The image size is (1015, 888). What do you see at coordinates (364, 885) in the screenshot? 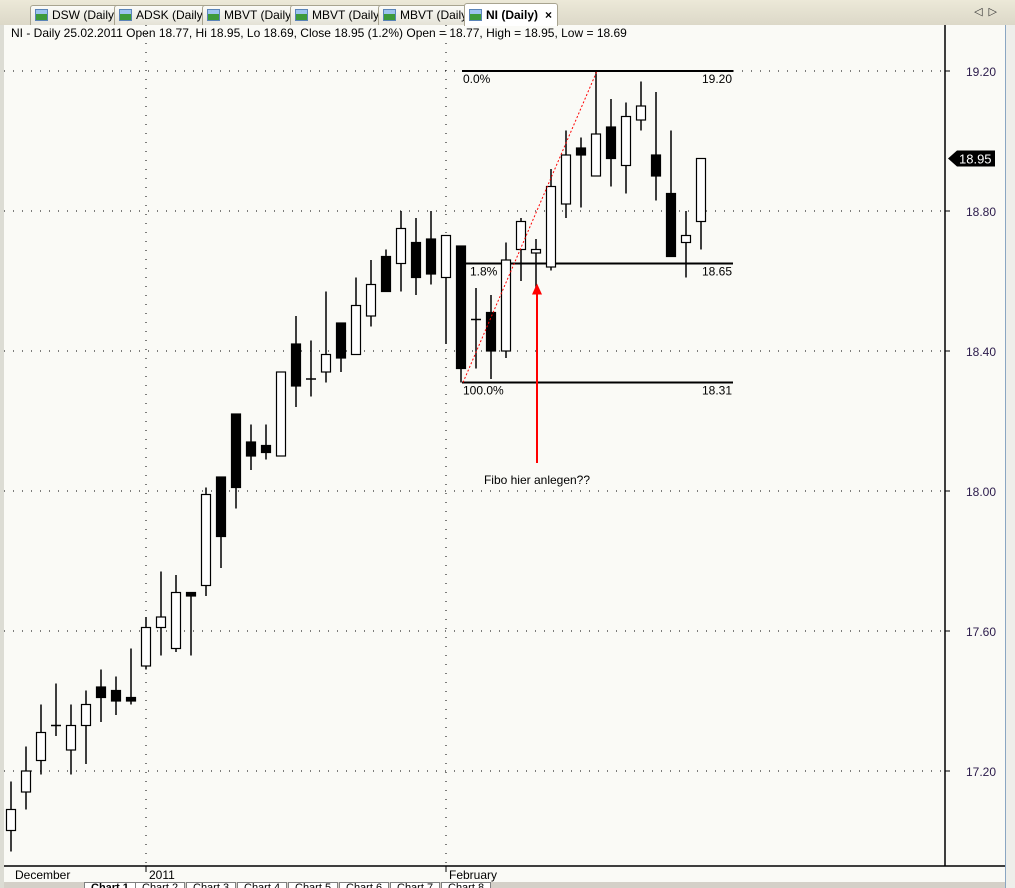
I see `sheet-tab: Chart 6` at bounding box center [364, 885].